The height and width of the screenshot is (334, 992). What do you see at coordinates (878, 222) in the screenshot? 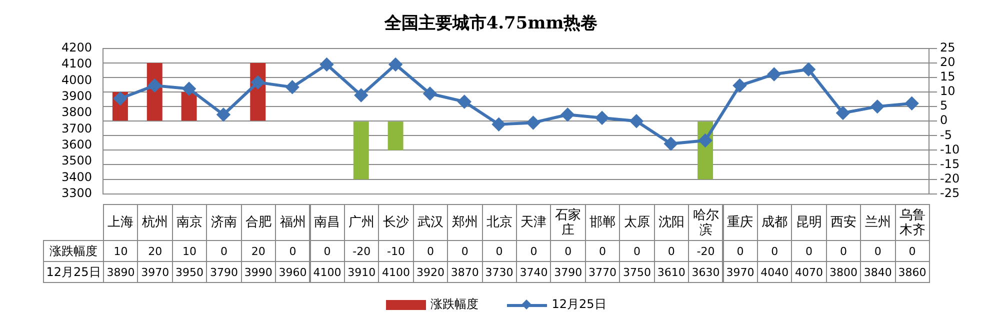
I see `x-tick-label: 兰州` at bounding box center [878, 222].